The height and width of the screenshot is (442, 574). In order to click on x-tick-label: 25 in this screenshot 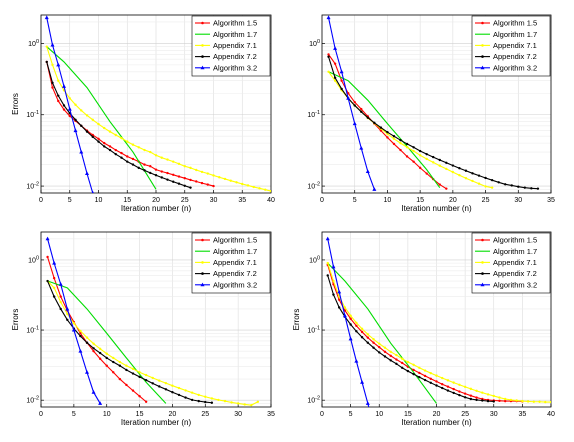, I will do `click(185, 200)`.